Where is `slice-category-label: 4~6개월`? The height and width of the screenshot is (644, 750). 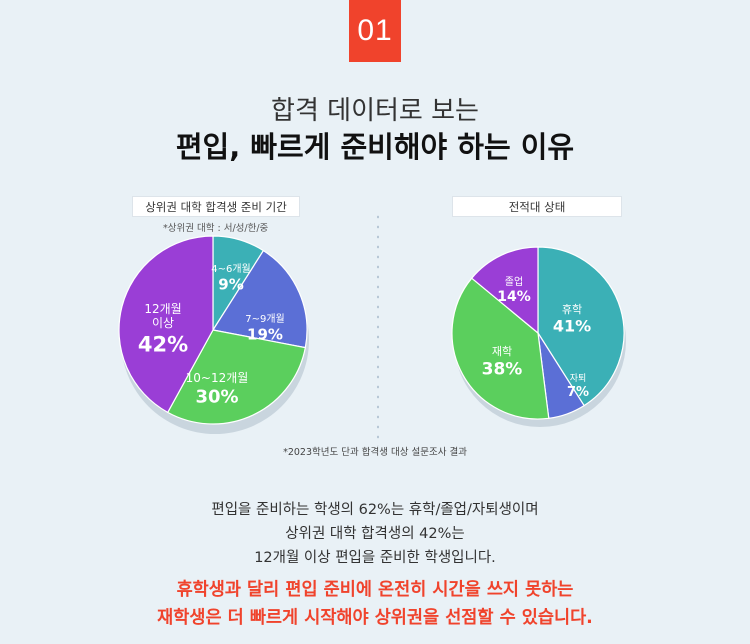
slice-category-label: 4~6개월 is located at coordinates (231, 269).